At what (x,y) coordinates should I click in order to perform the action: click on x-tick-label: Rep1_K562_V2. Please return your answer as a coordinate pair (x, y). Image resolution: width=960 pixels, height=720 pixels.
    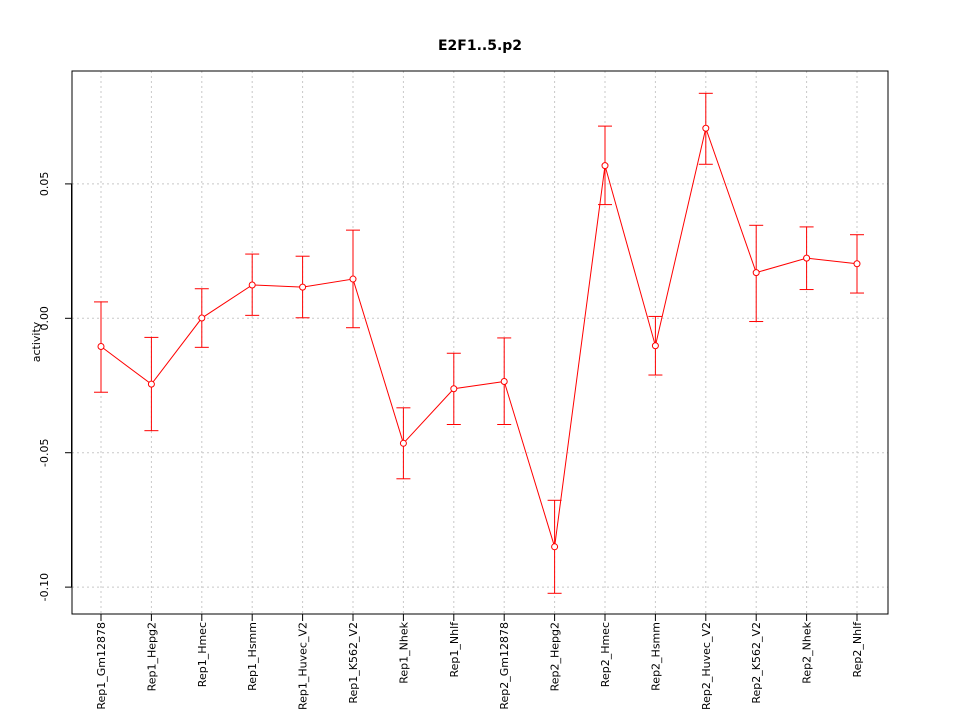
    Looking at the image, I should click on (353, 663).